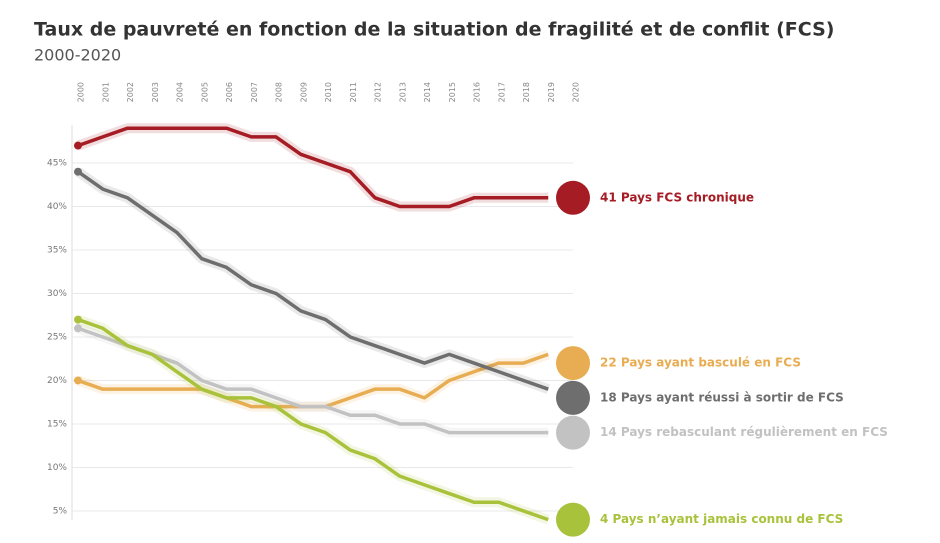 The image size is (940, 543). What do you see at coordinates (677, 197) in the screenshot?
I see `series-label: 41 Pays FCS chronique` at bounding box center [677, 197].